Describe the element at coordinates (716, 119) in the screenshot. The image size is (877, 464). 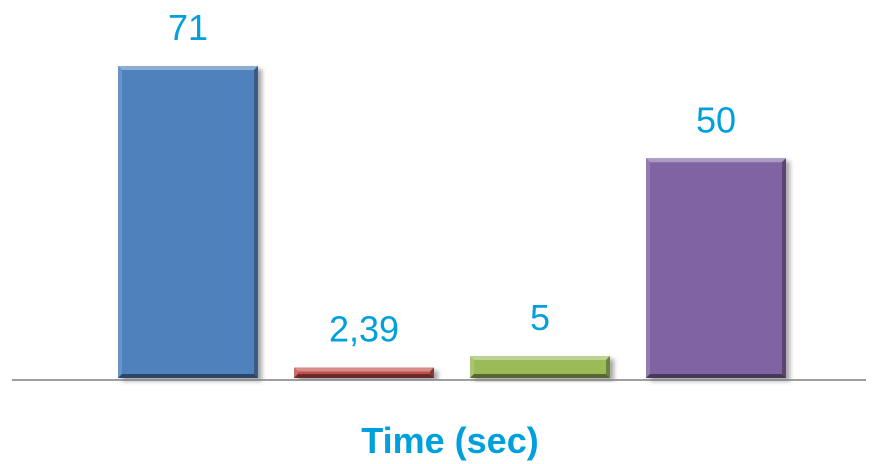
I see `data-label-4: 50` at that location.